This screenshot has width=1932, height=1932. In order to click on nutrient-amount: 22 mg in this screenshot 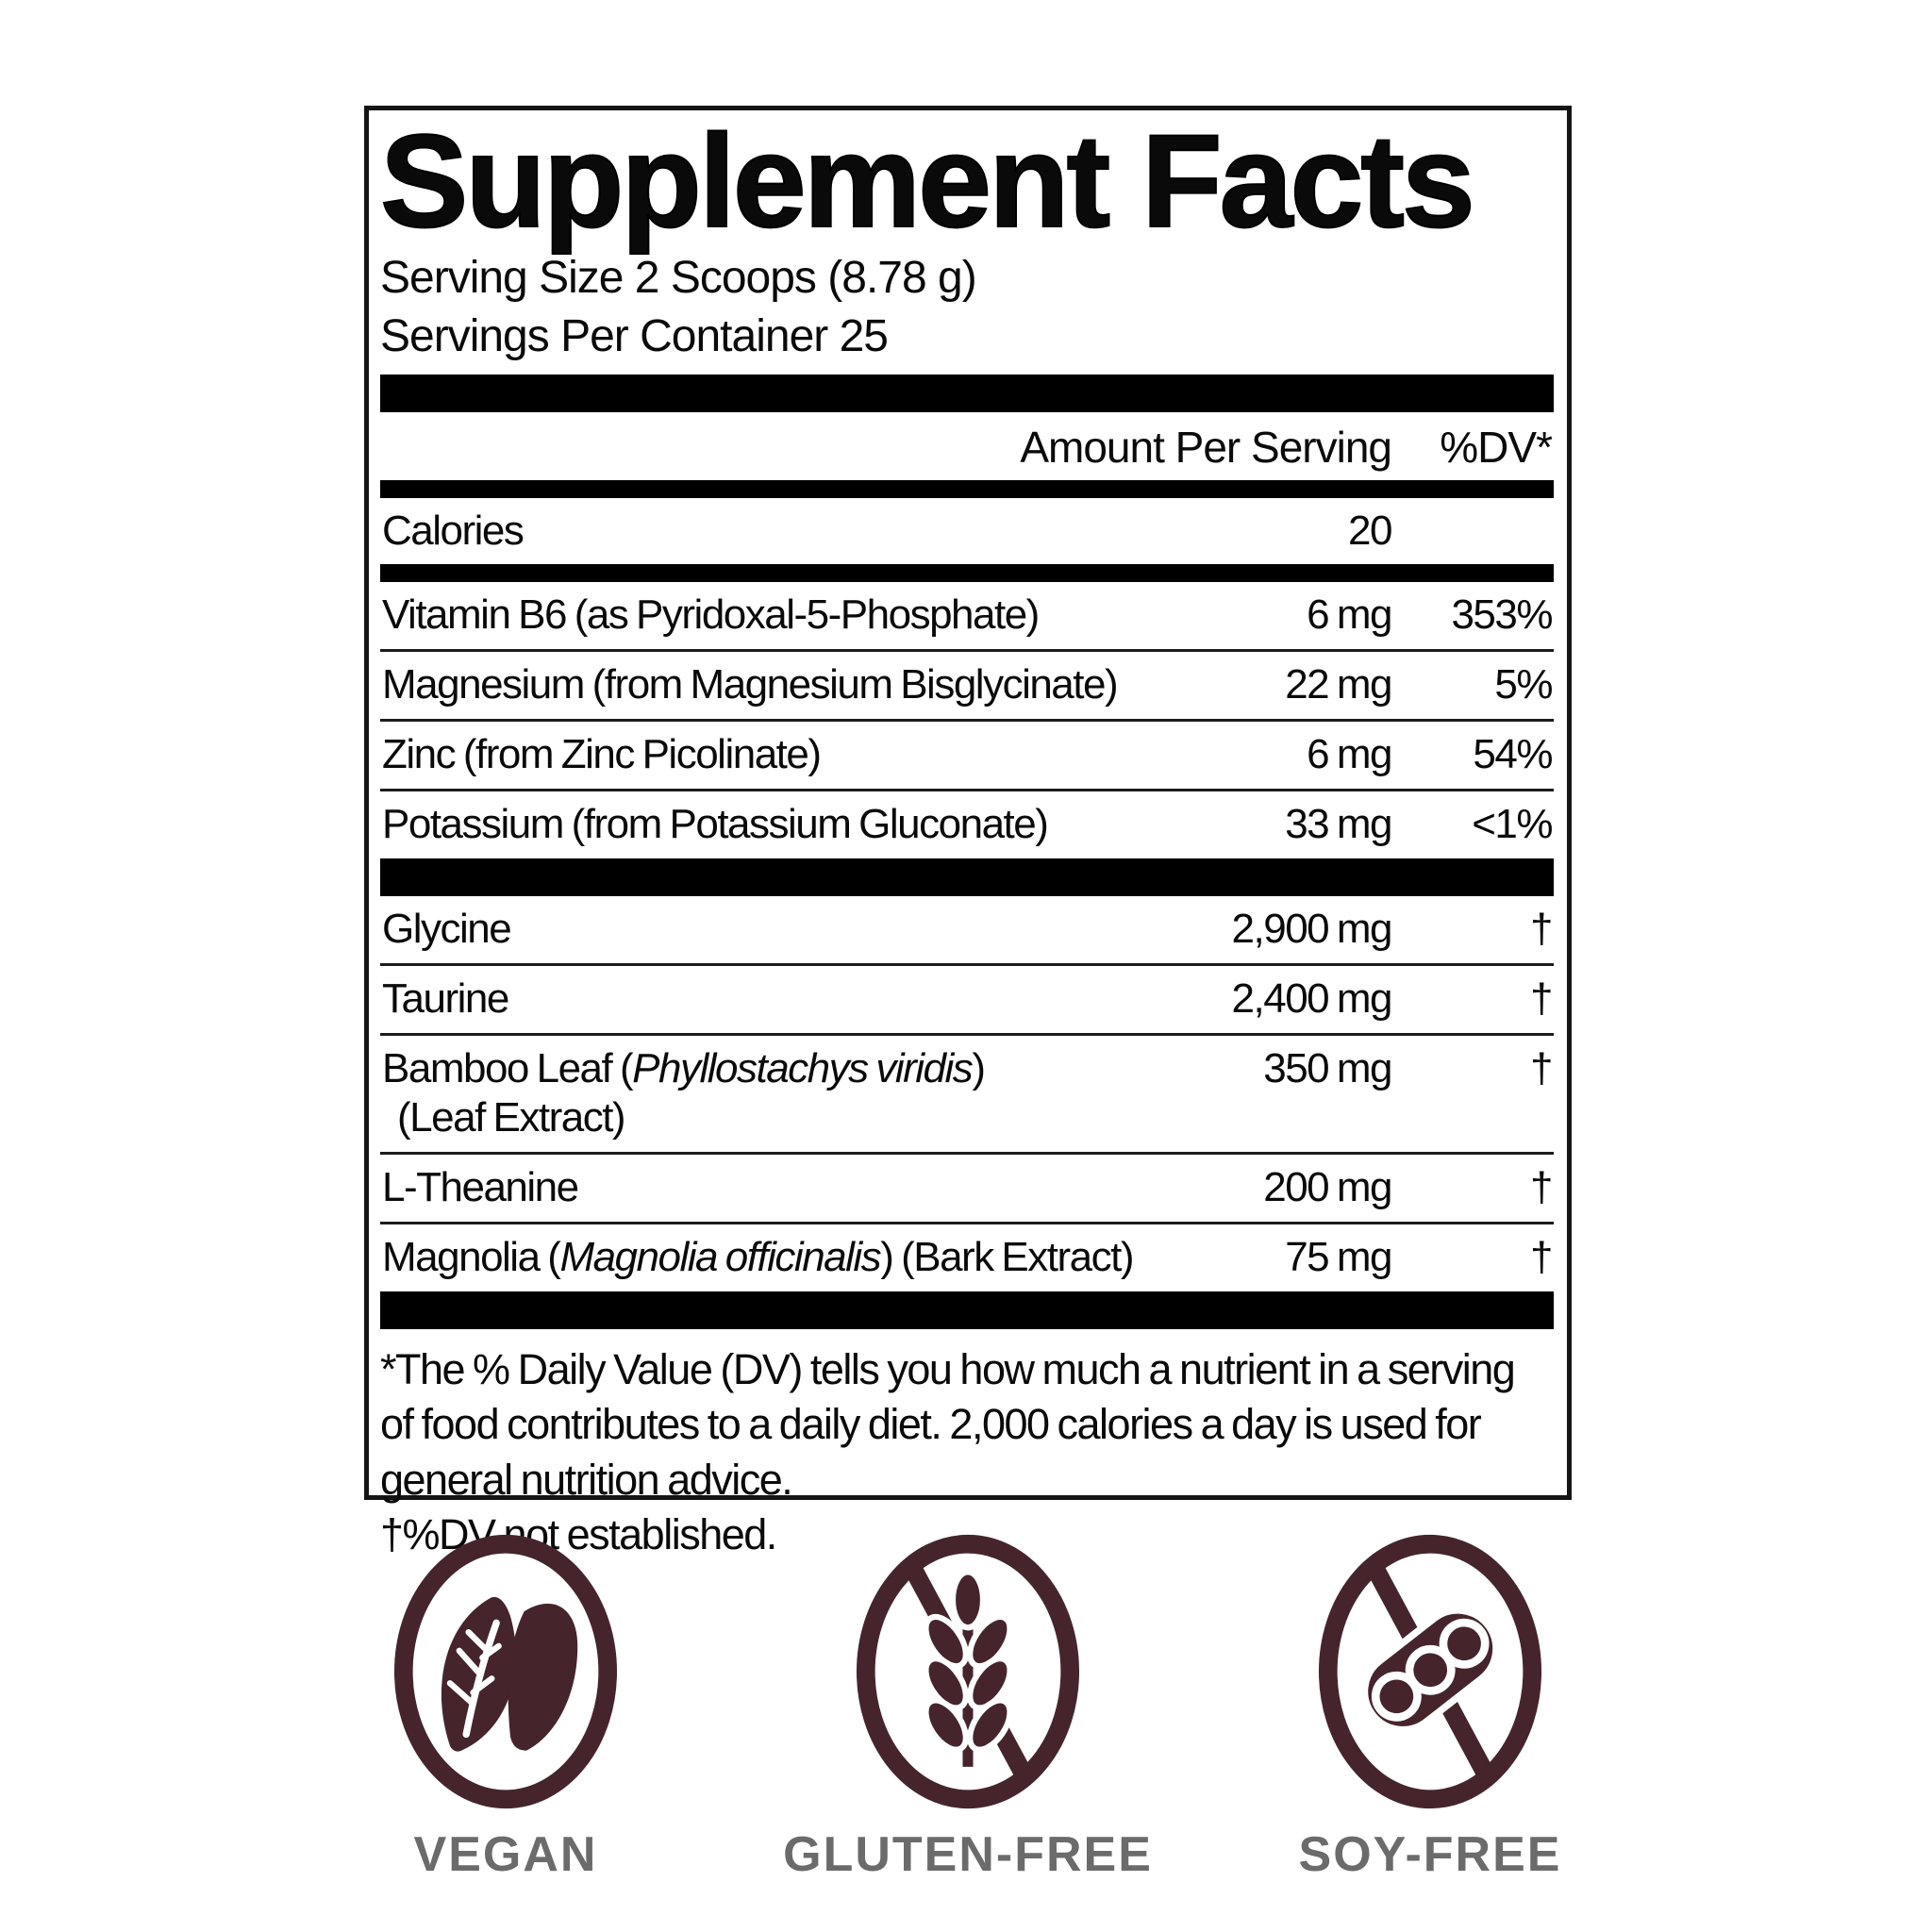, I will do `click(1339, 685)`.